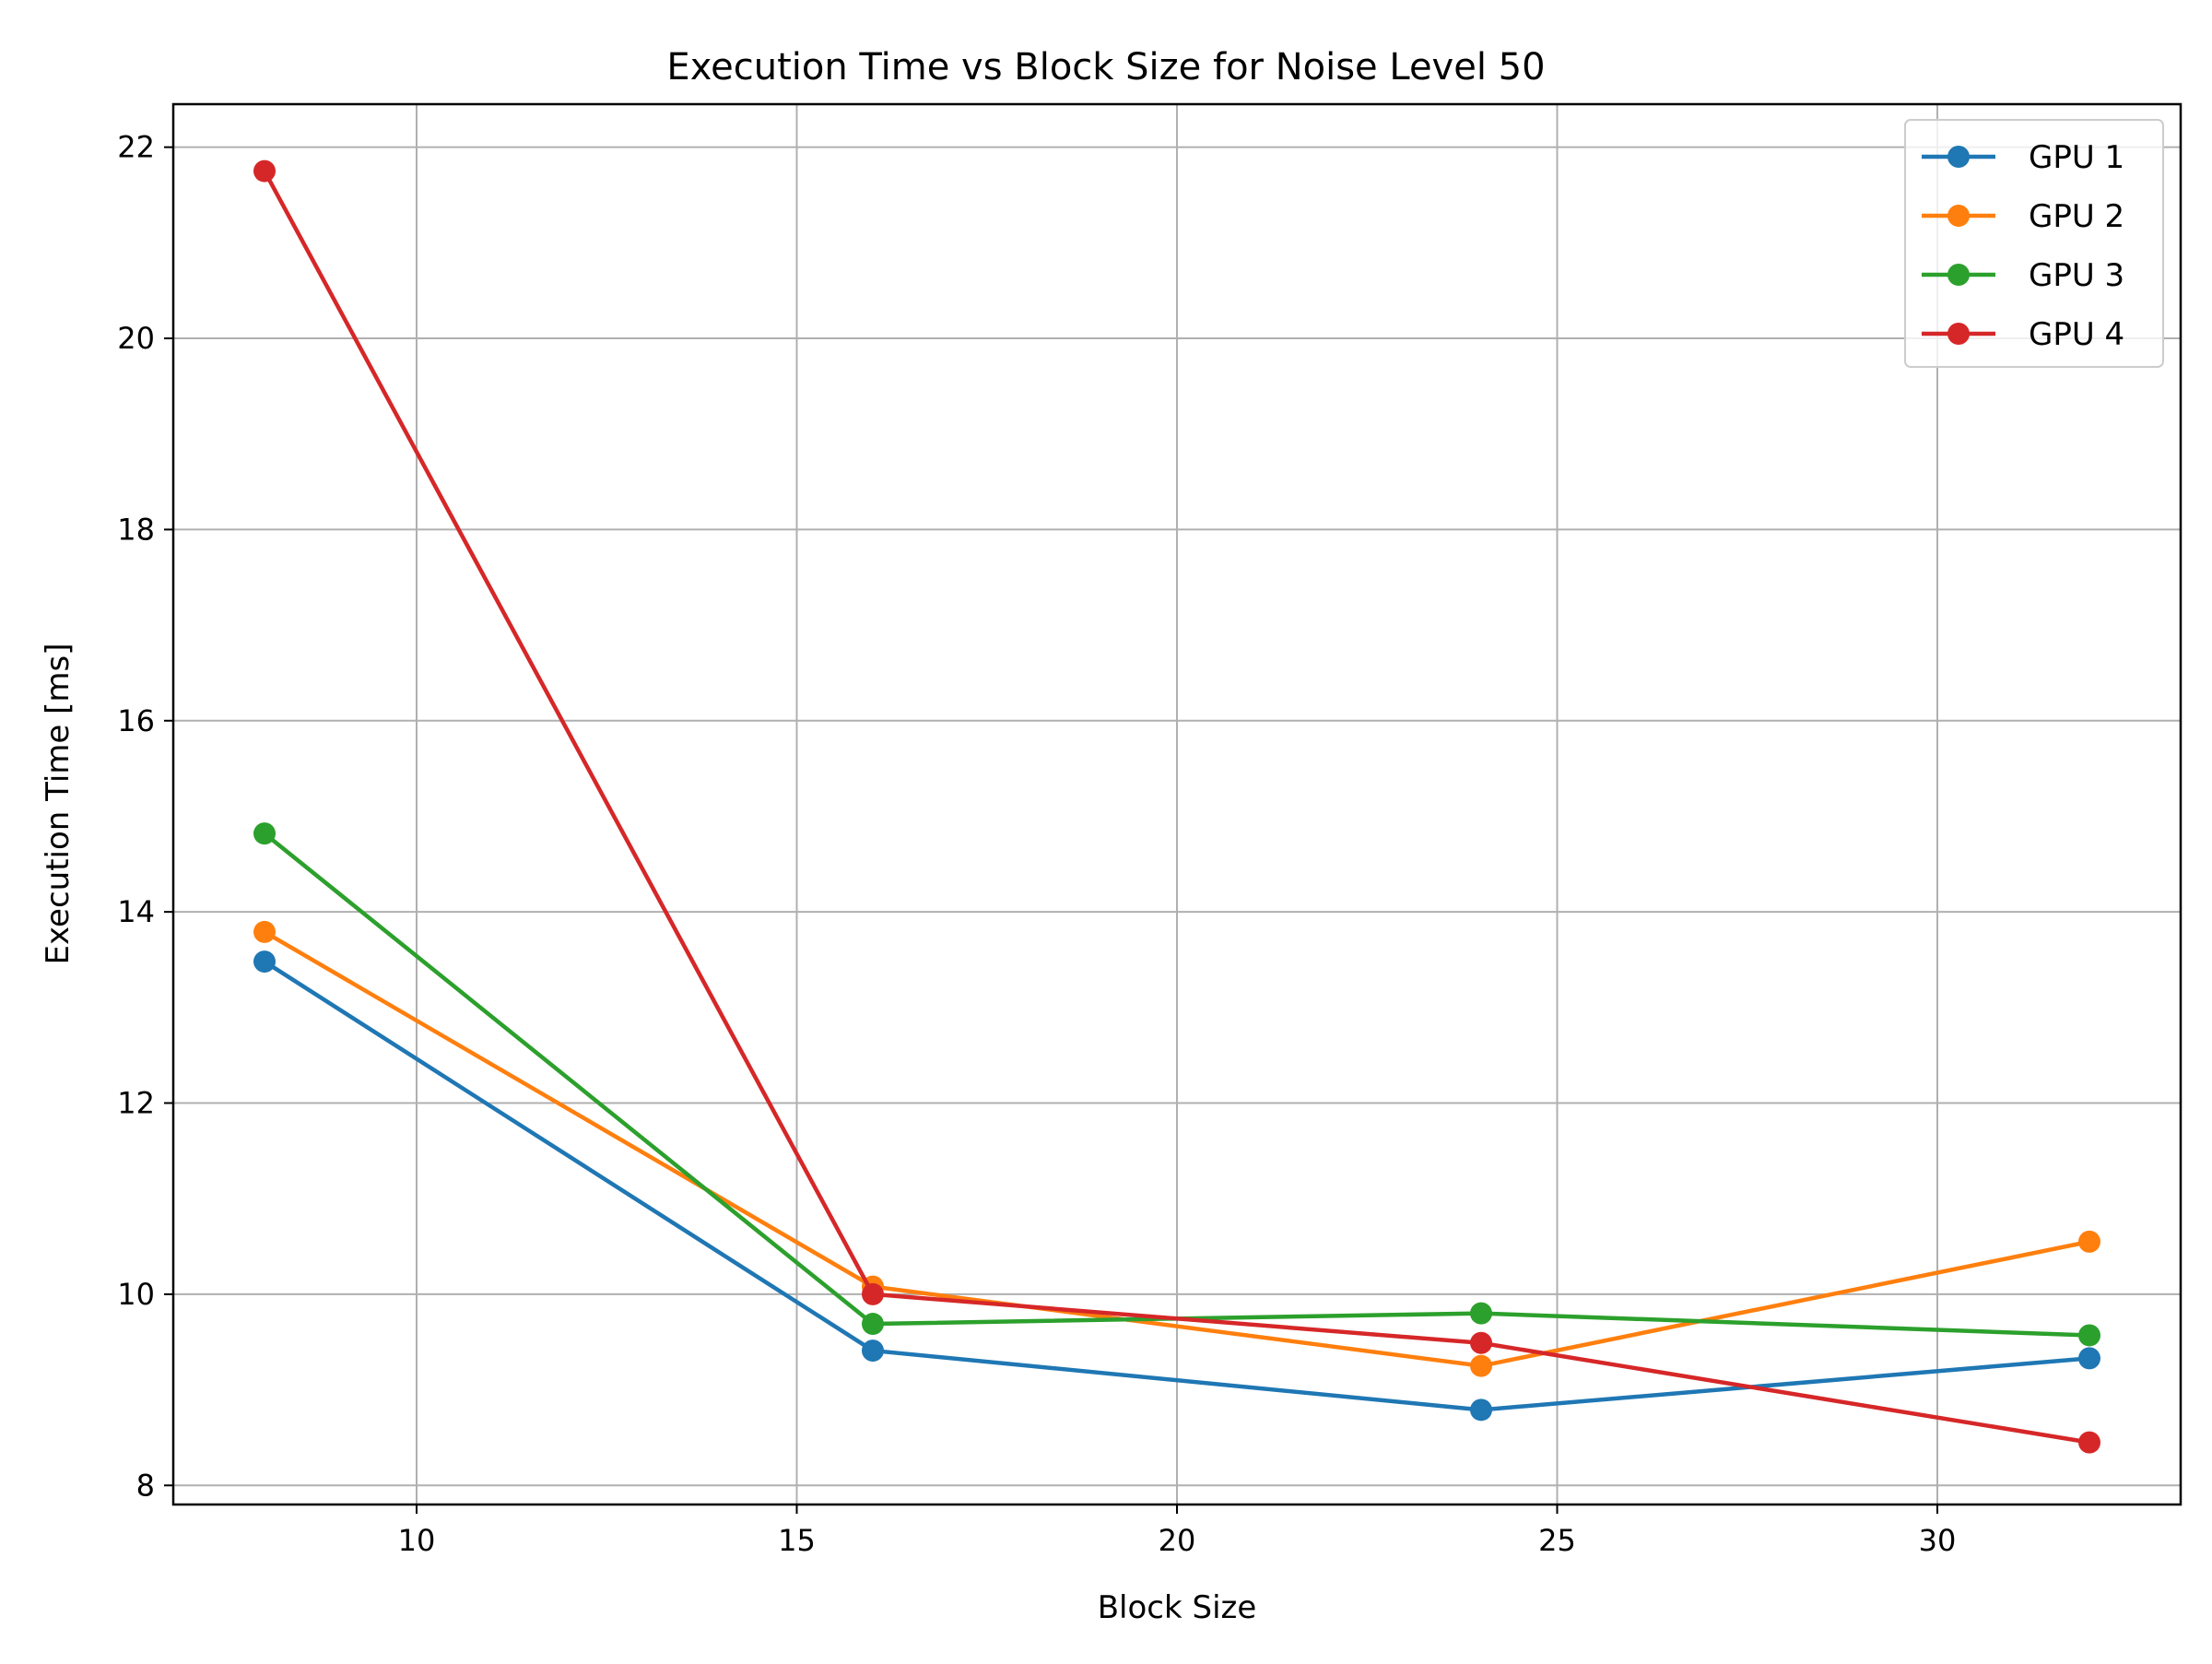 The height and width of the screenshot is (1664, 2212). Describe the element at coordinates (2076, 275) in the screenshot. I see `legend-label: GPU 3` at that location.